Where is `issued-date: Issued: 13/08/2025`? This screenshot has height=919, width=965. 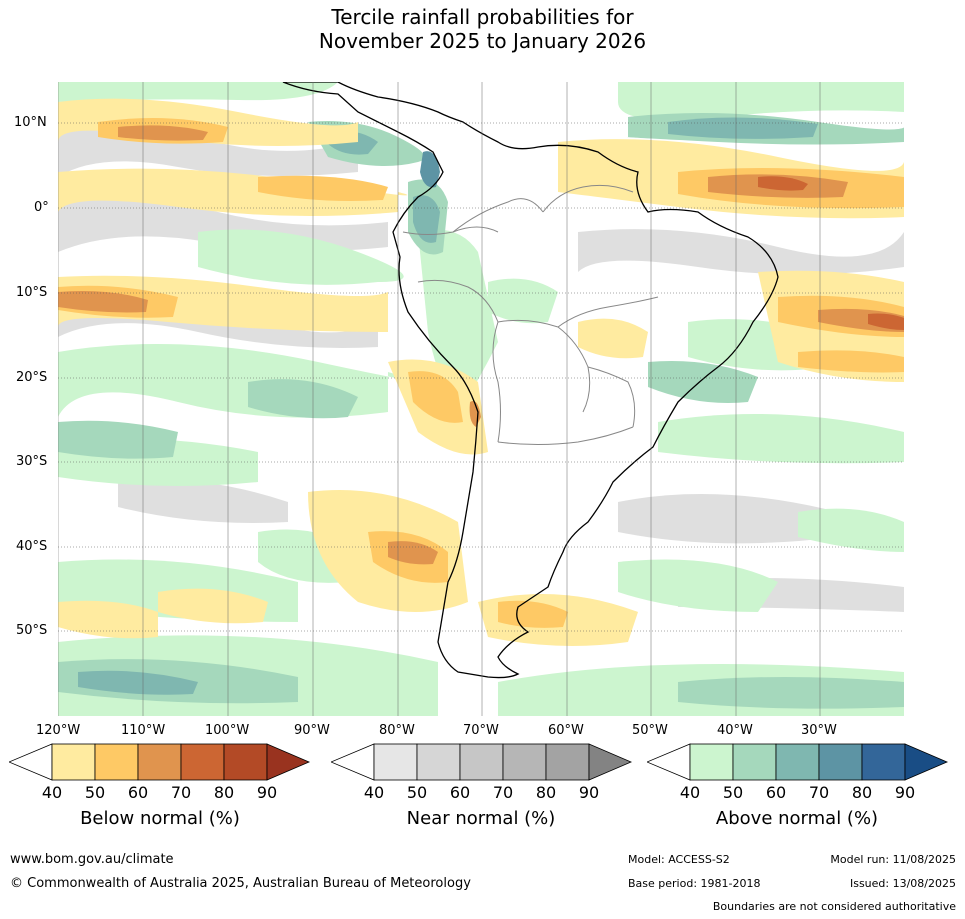 issued-date: Issued: 13/08/2025 is located at coordinates (902, 883).